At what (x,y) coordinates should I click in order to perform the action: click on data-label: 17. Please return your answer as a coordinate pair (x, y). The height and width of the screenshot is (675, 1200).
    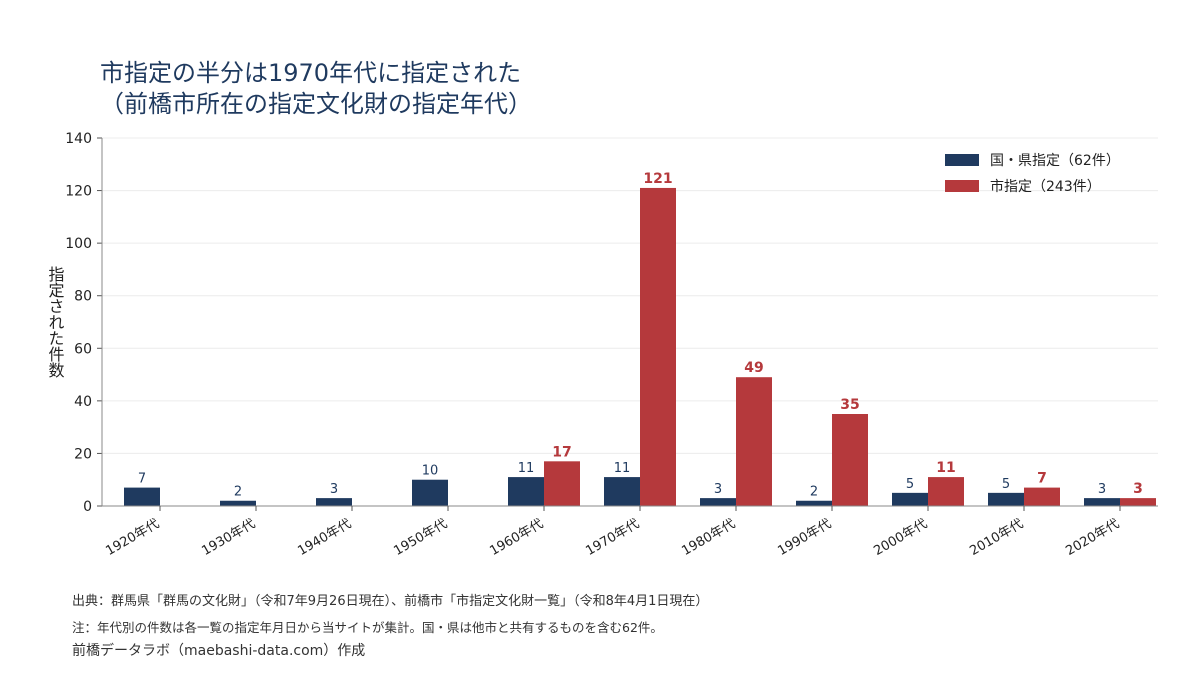
    Looking at the image, I should click on (561, 452).